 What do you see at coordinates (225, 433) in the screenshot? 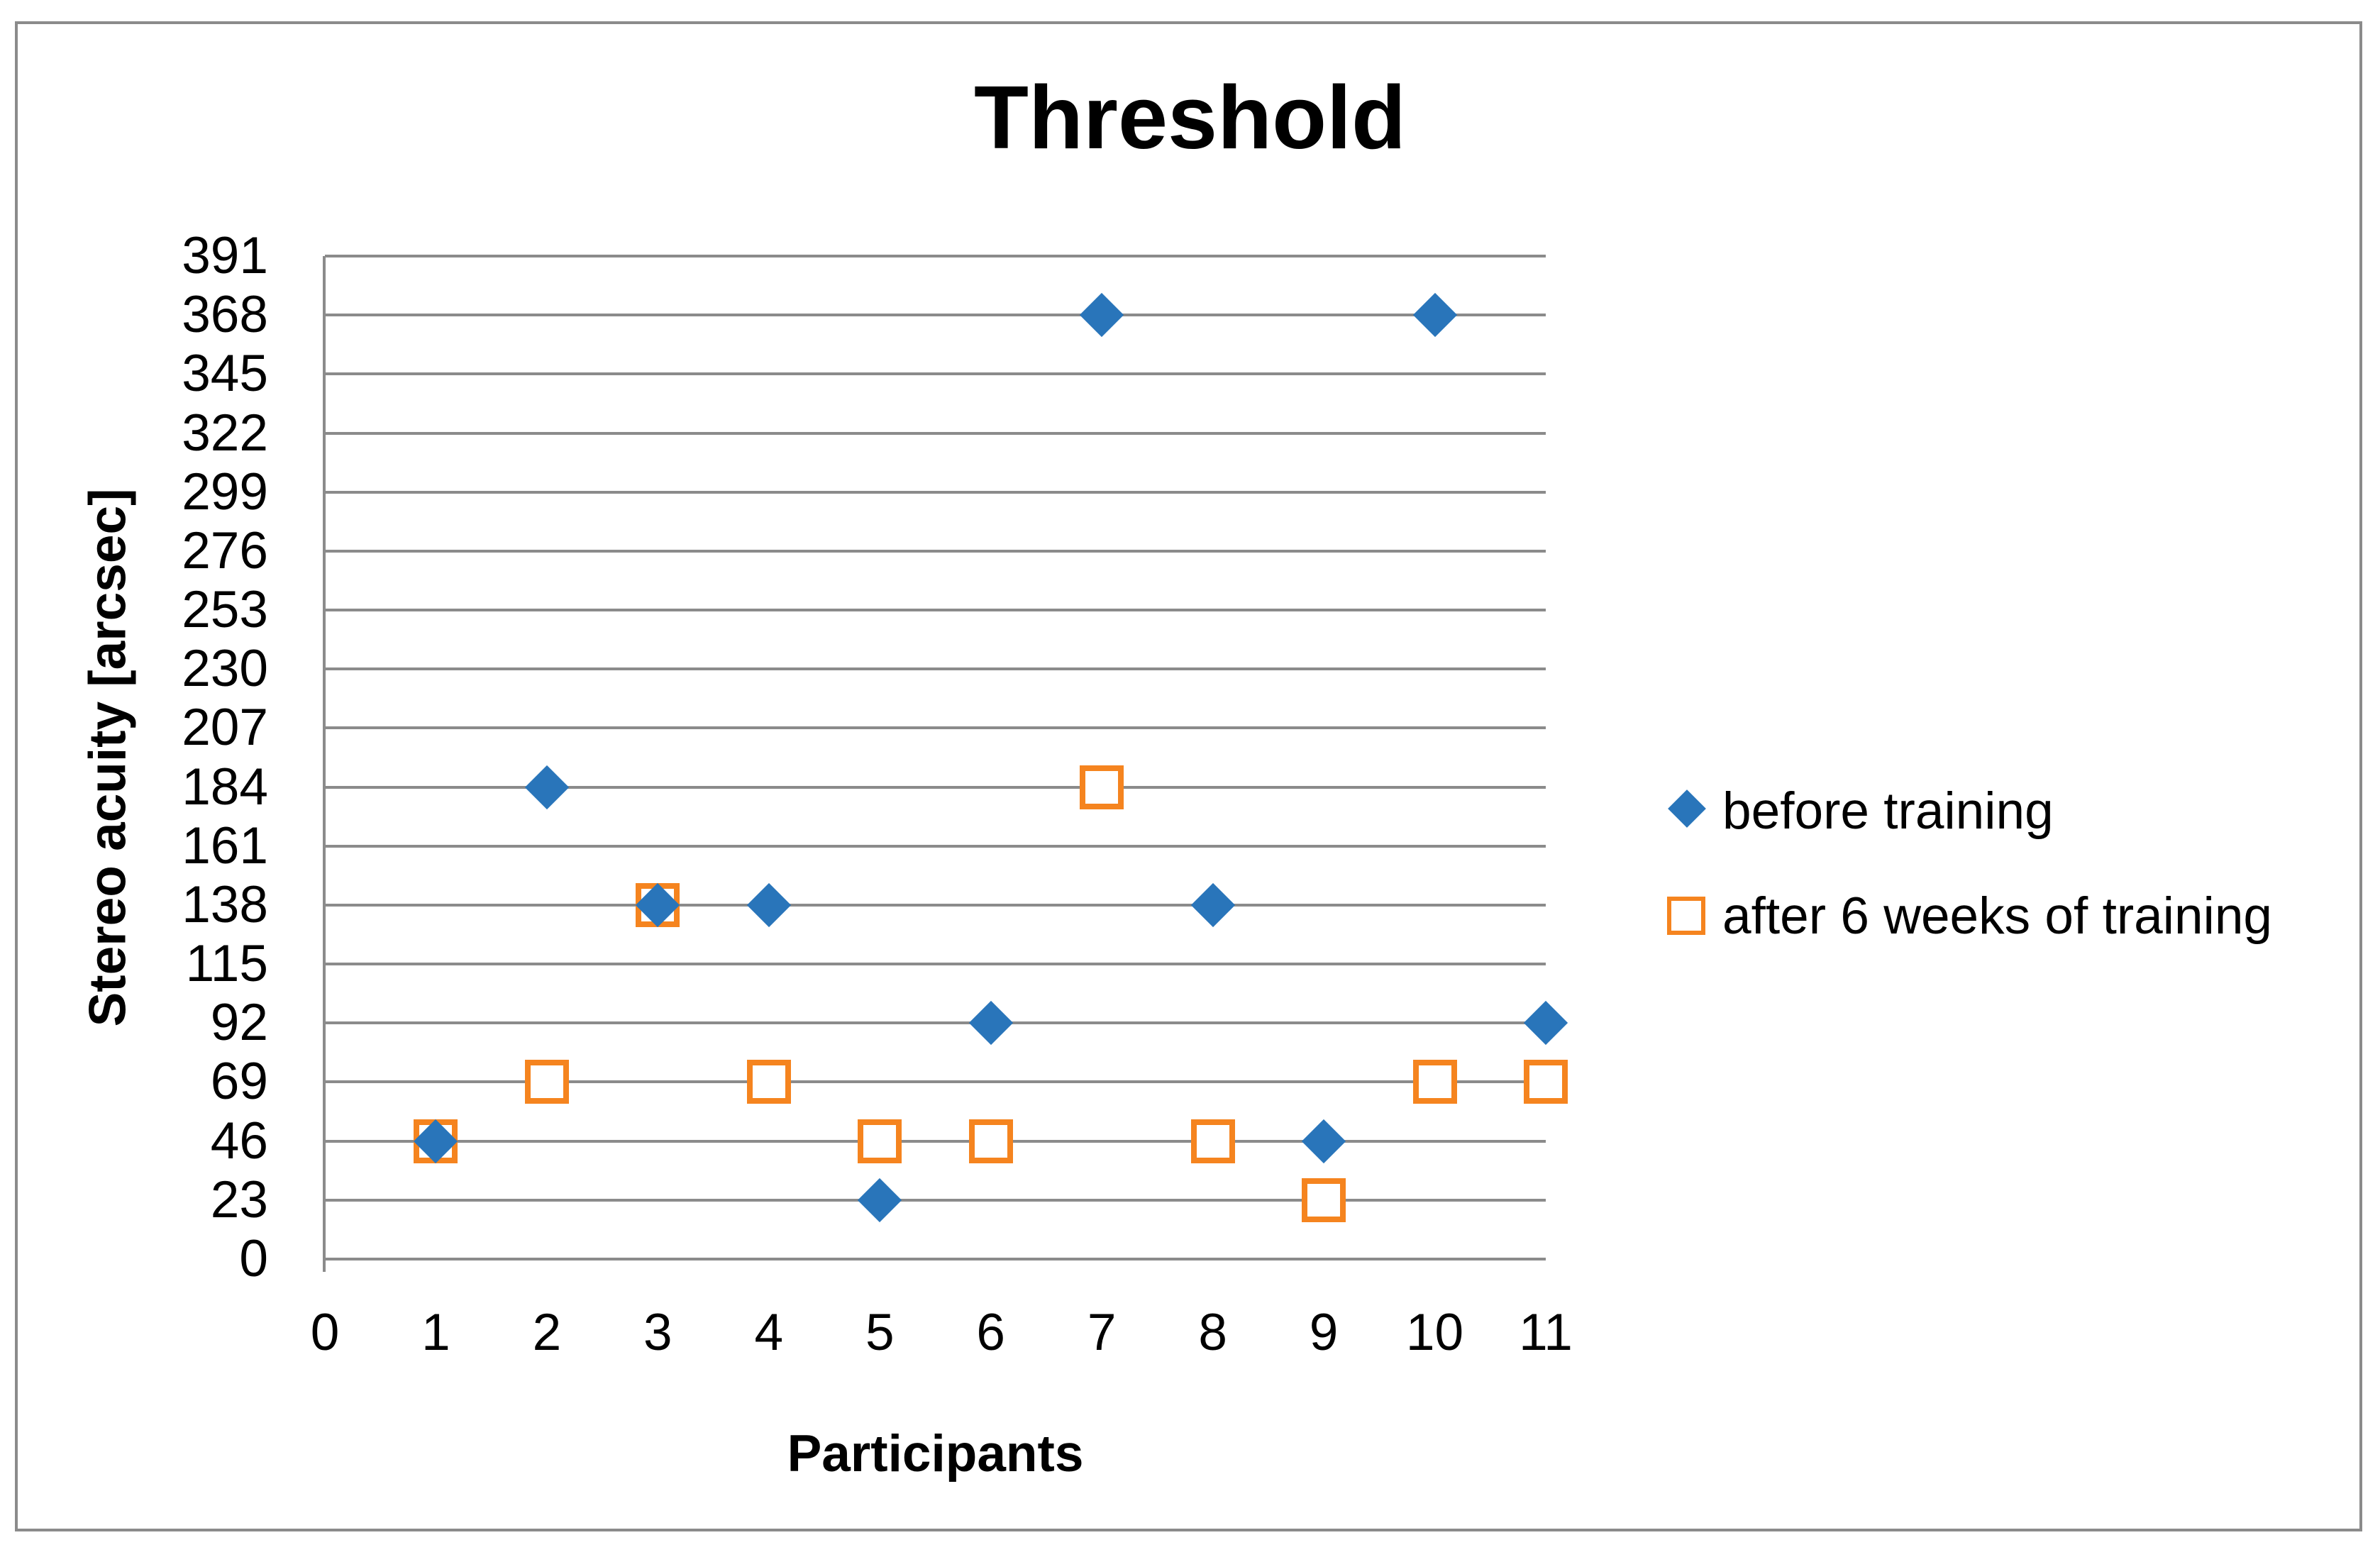
I see `y-axis-tick-label: 322` at bounding box center [225, 433].